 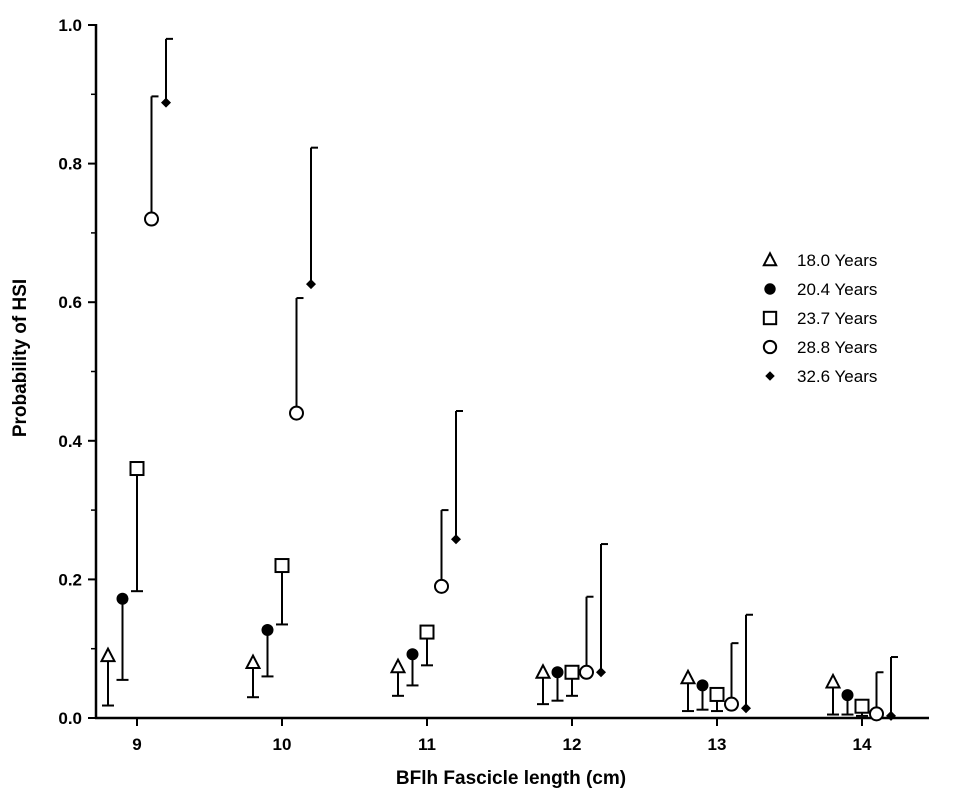 What do you see at coordinates (136, 744) in the screenshot?
I see `x-tick-label: 9` at bounding box center [136, 744].